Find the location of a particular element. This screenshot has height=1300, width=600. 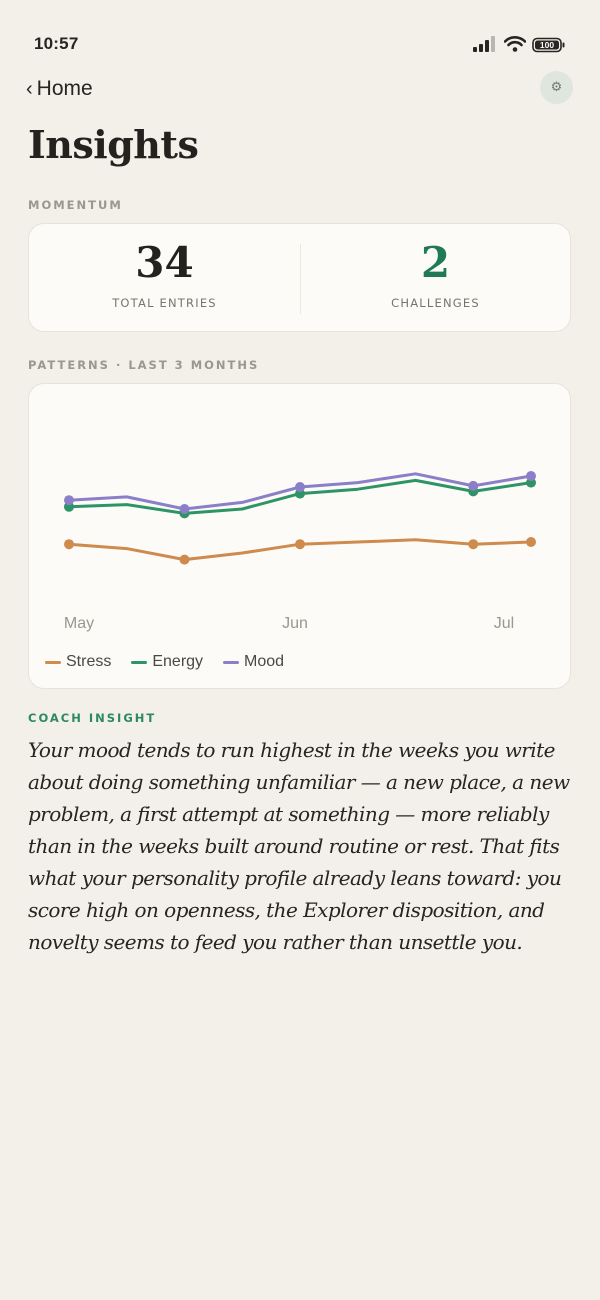

back-button: ‹ Home is located at coordinates (59, 89).